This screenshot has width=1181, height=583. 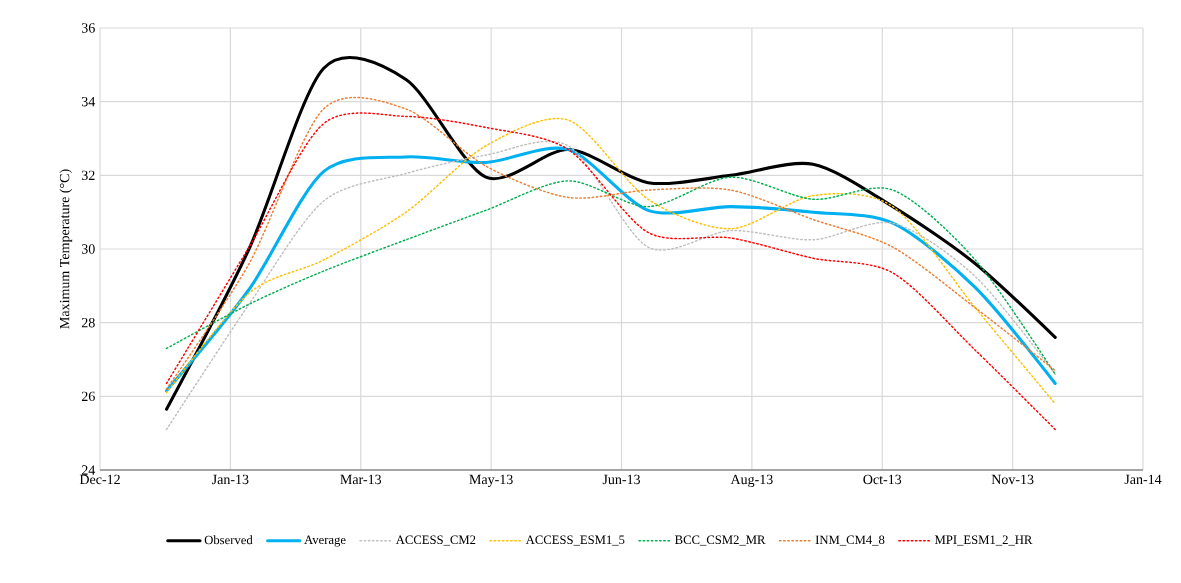 What do you see at coordinates (228, 540) in the screenshot?
I see `legend-label: Observed` at bounding box center [228, 540].